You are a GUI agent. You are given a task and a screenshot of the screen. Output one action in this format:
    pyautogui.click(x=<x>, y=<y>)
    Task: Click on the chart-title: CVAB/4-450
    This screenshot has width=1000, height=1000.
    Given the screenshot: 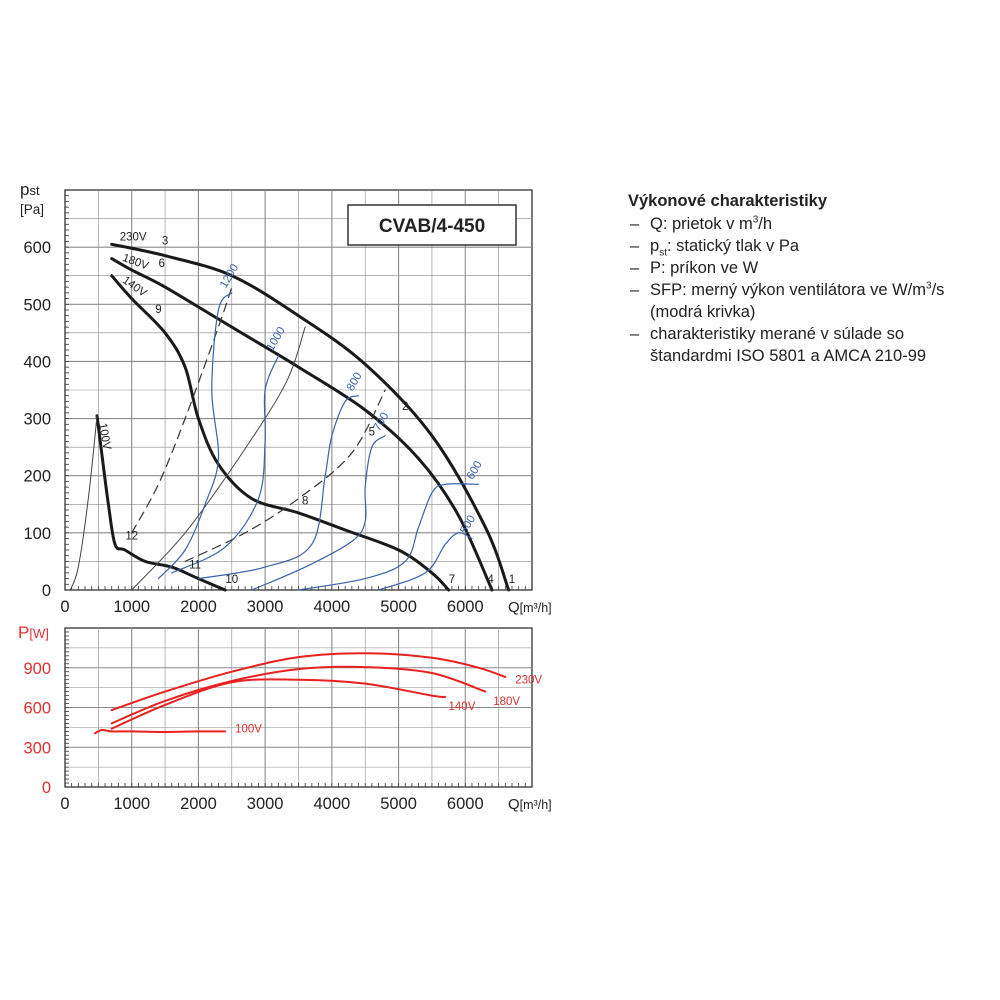 What is the action you would take?
    pyautogui.click(x=432, y=226)
    